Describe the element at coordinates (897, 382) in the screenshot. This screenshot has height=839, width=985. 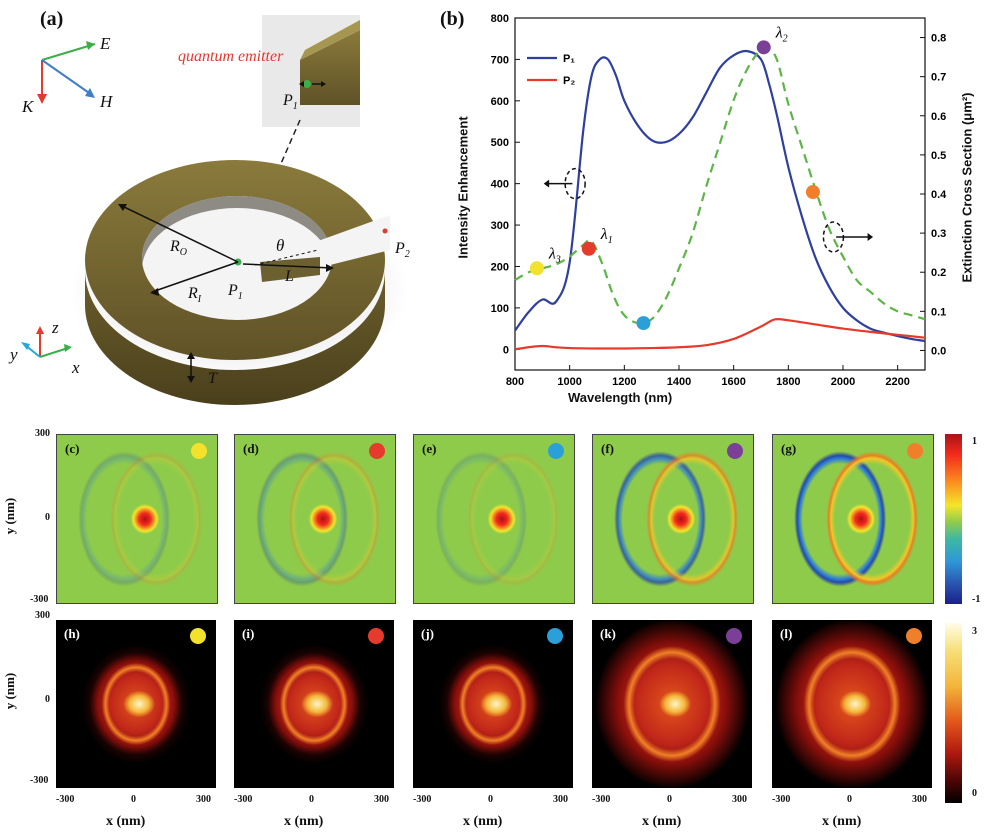
I see `x-tick-label: 2200` at that location.